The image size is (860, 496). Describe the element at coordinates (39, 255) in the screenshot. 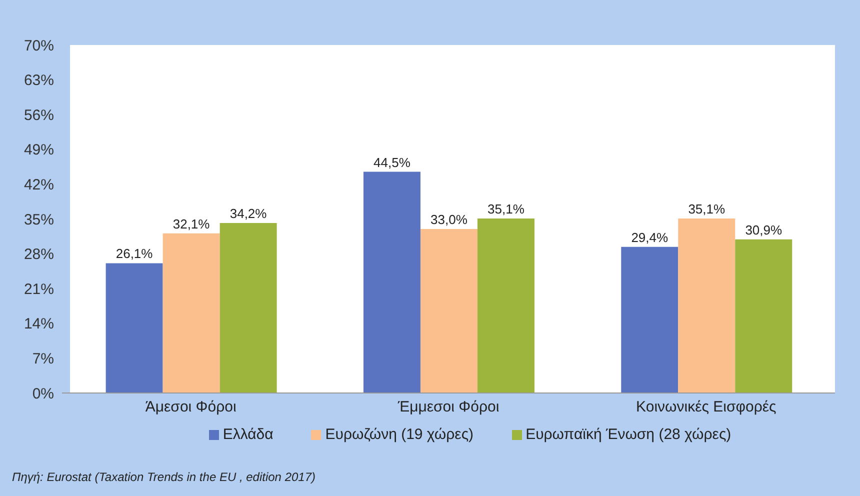

I see `y-tick-label: 28%` at that location.